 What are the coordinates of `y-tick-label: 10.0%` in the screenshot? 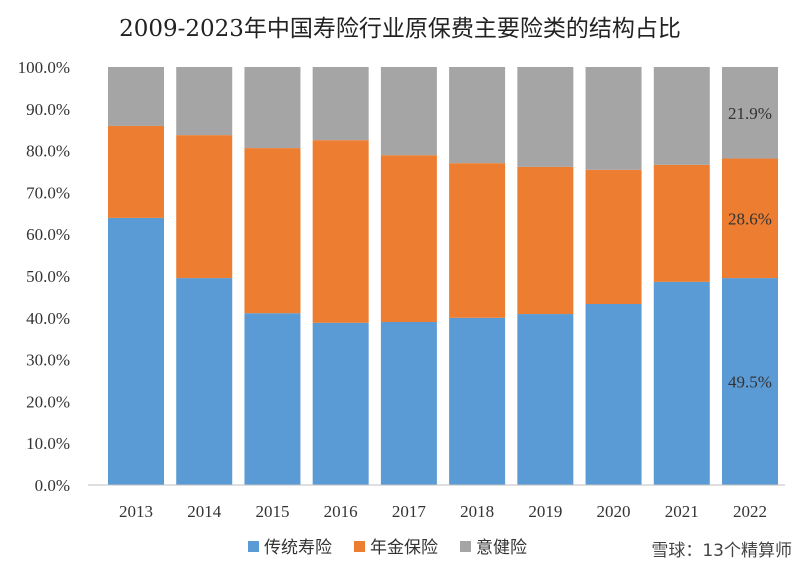 It's located at (48, 443).